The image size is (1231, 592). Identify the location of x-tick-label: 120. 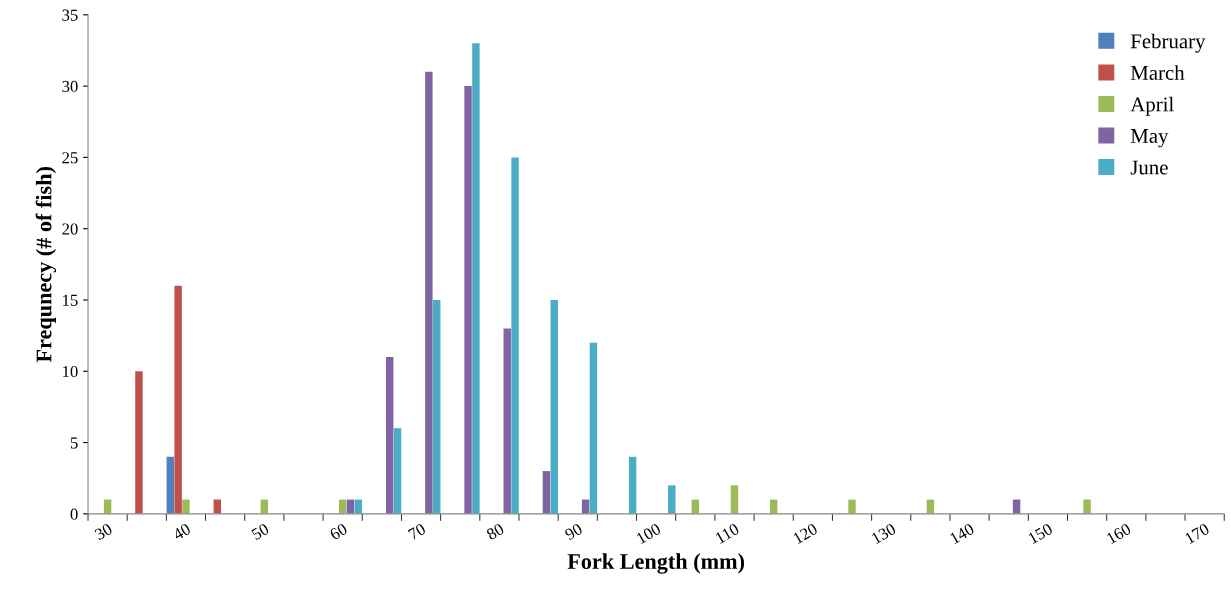
(805, 533).